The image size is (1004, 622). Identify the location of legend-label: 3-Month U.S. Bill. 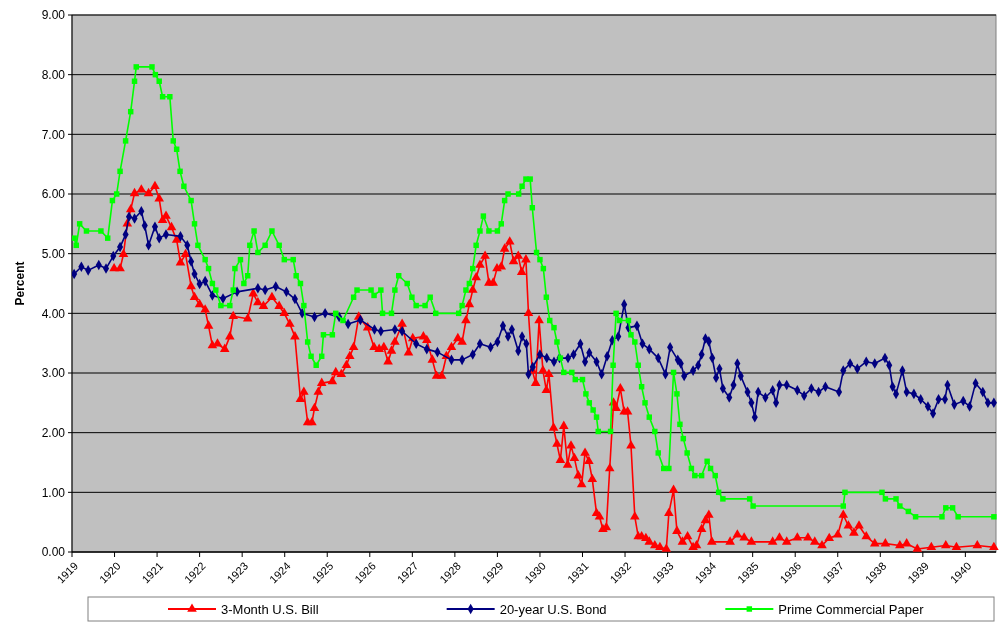
(270, 609).